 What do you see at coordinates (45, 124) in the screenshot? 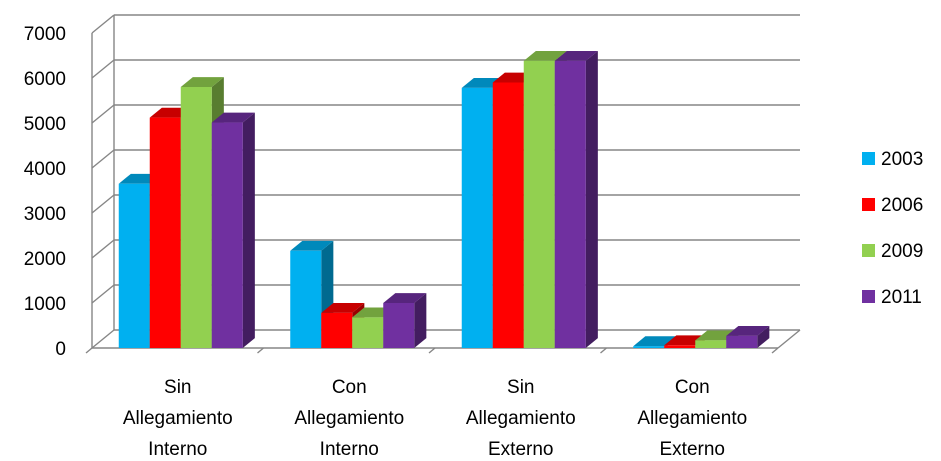
I see `y-tick-label: 5000` at bounding box center [45, 124].